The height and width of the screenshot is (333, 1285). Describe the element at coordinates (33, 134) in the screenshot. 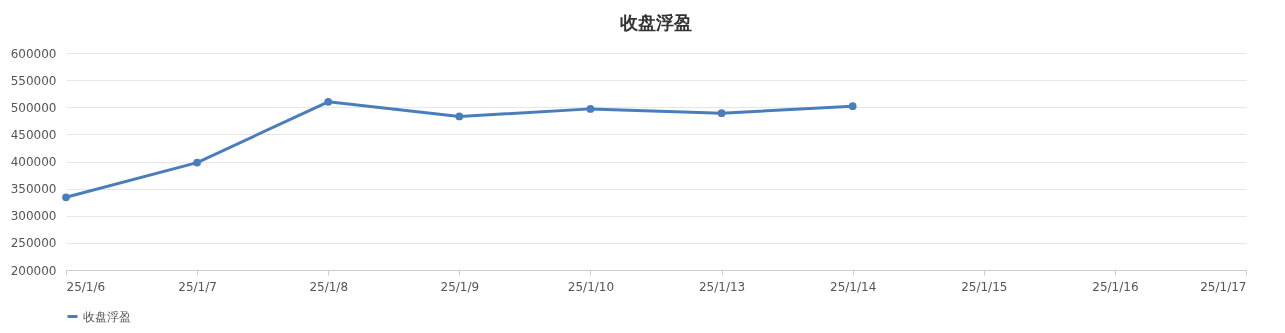

I see `y-tick-label: 450000` at that location.